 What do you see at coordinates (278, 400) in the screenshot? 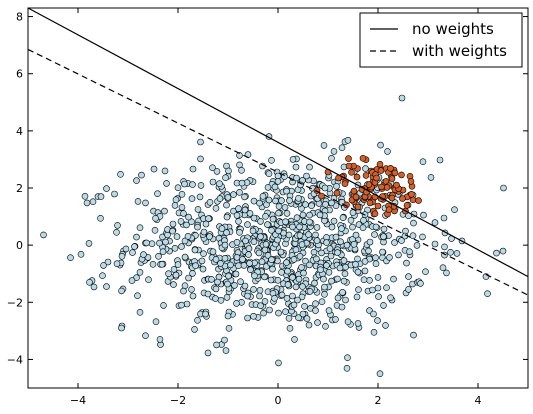
I see `x-tick-label: 0` at bounding box center [278, 400].